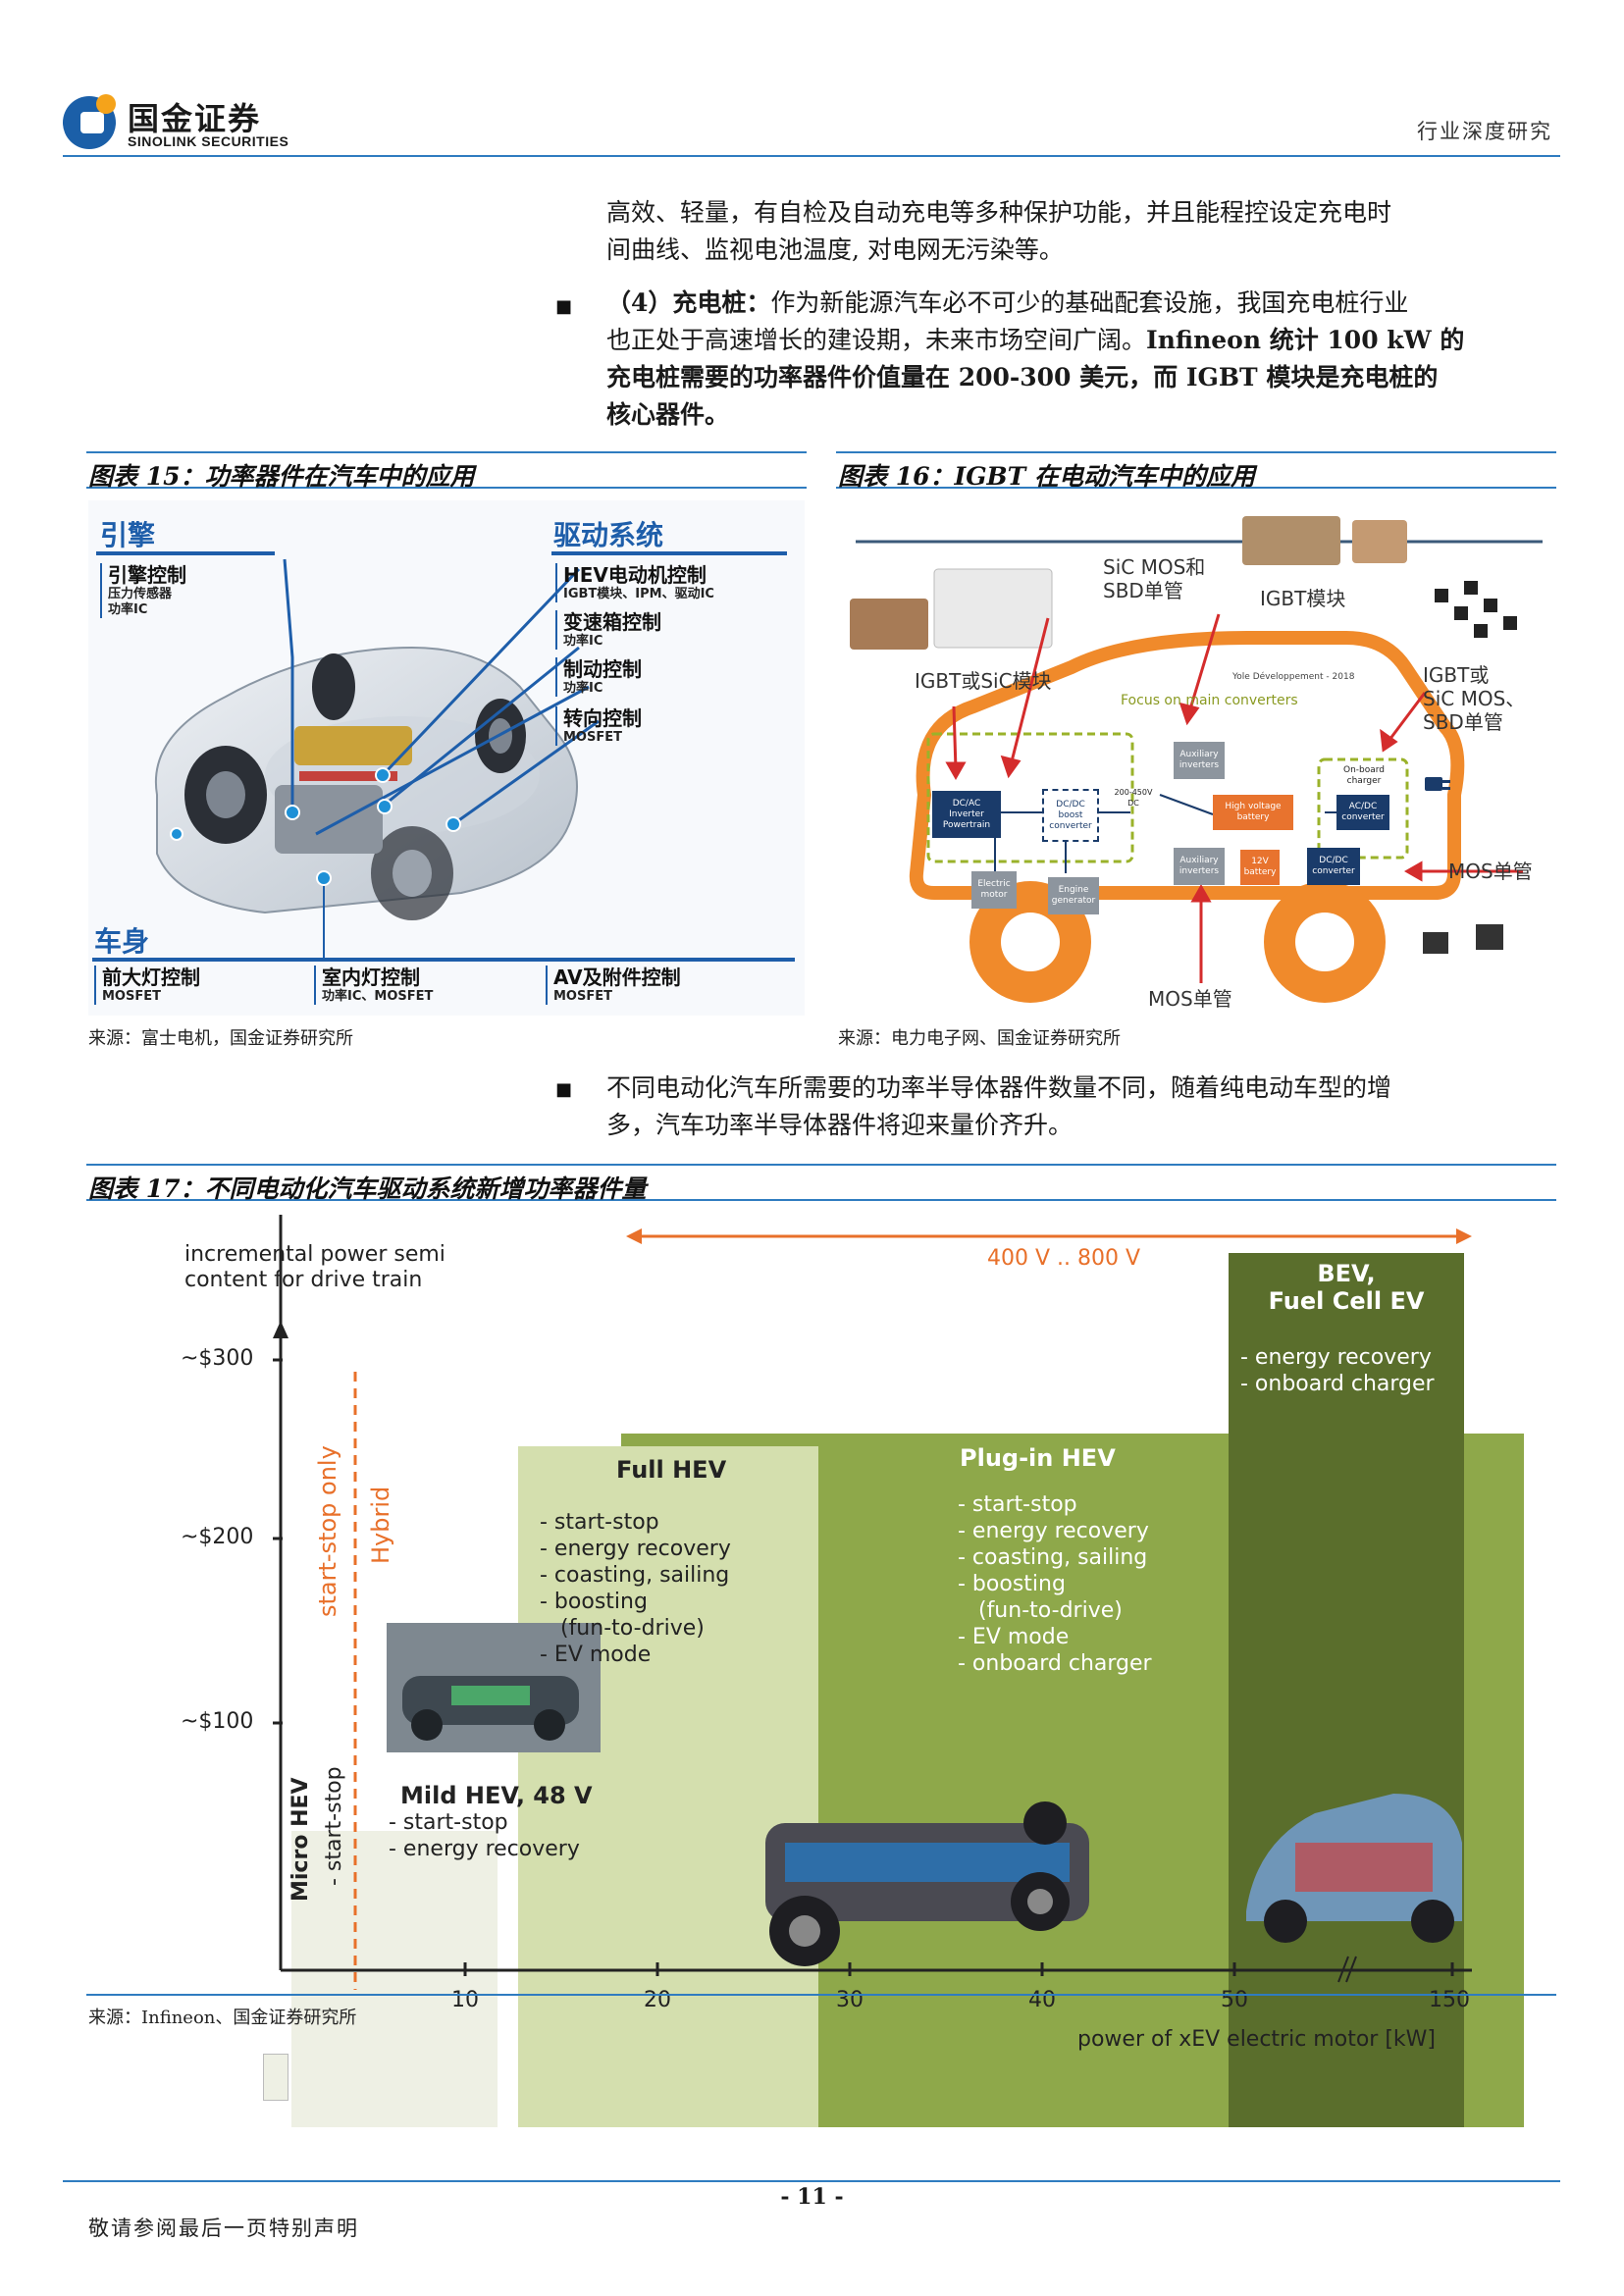  Describe the element at coordinates (613, 985) in the screenshot. I see `av-accessory-control-label: AV及附件控制 MOSFET` at that location.